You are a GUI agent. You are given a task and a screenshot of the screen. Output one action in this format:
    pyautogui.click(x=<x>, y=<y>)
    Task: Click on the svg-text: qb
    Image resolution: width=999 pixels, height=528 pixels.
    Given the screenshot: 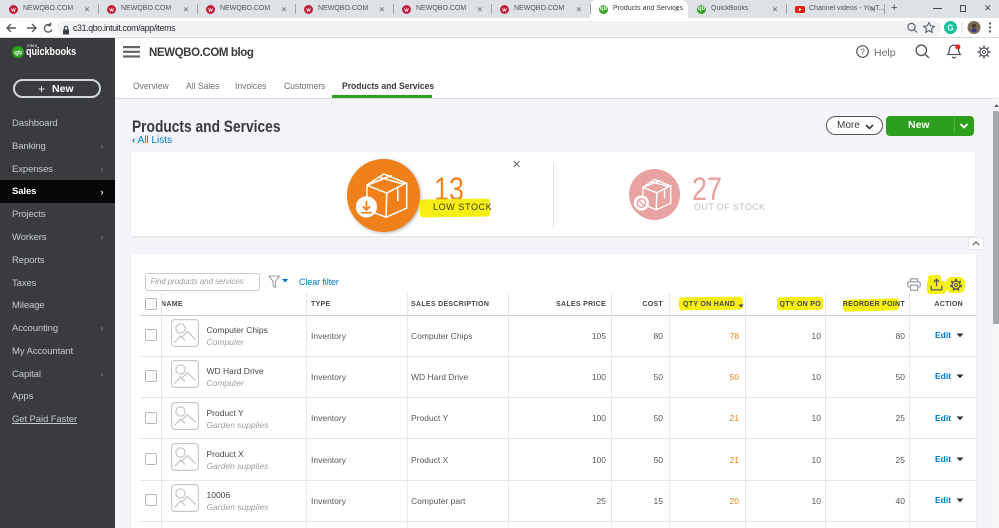 What is the action you would take?
    pyautogui.click(x=18, y=52)
    